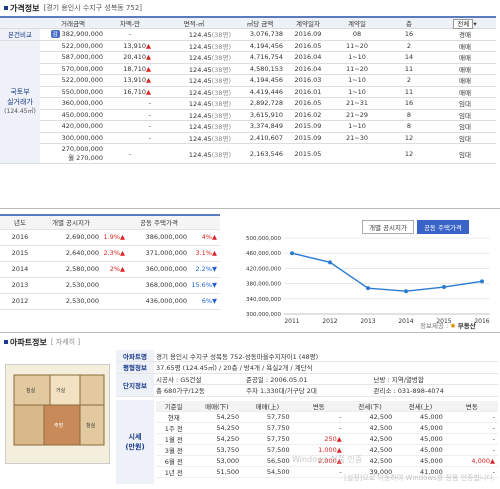 The width and height of the screenshot is (500, 489). Describe the element at coordinates (409, 22) in the screenshot. I see `col-floor: 층` at that location.